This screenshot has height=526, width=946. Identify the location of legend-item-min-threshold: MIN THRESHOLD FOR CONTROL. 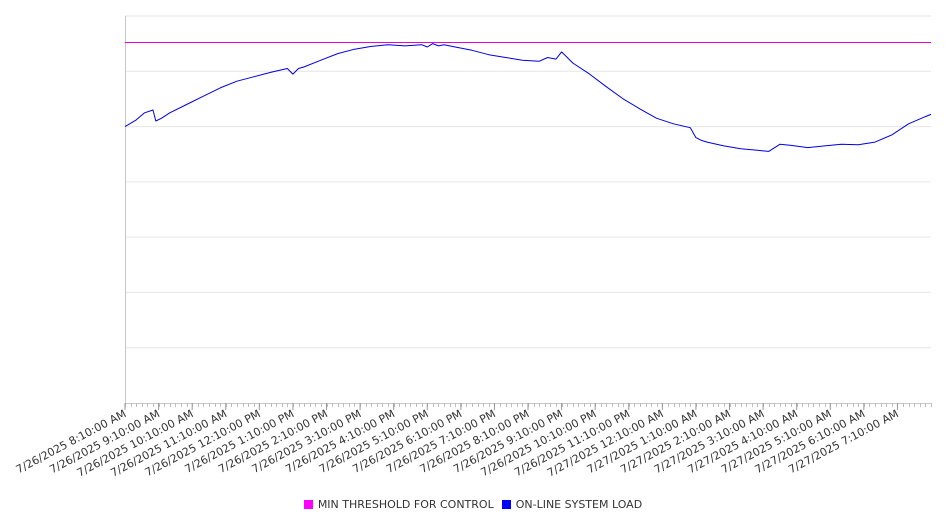
(398, 504).